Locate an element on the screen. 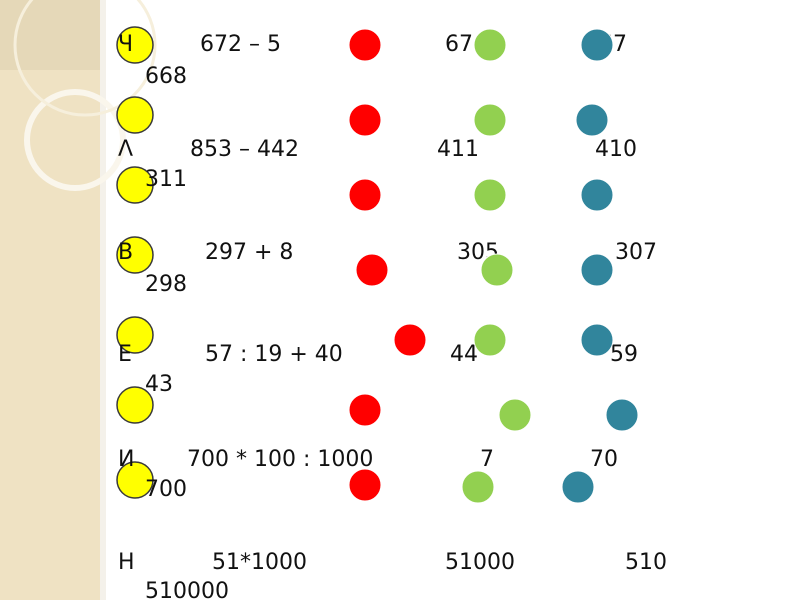 This screenshot has width=800, height=600. yellow-markers is located at coordinates (135, 262).